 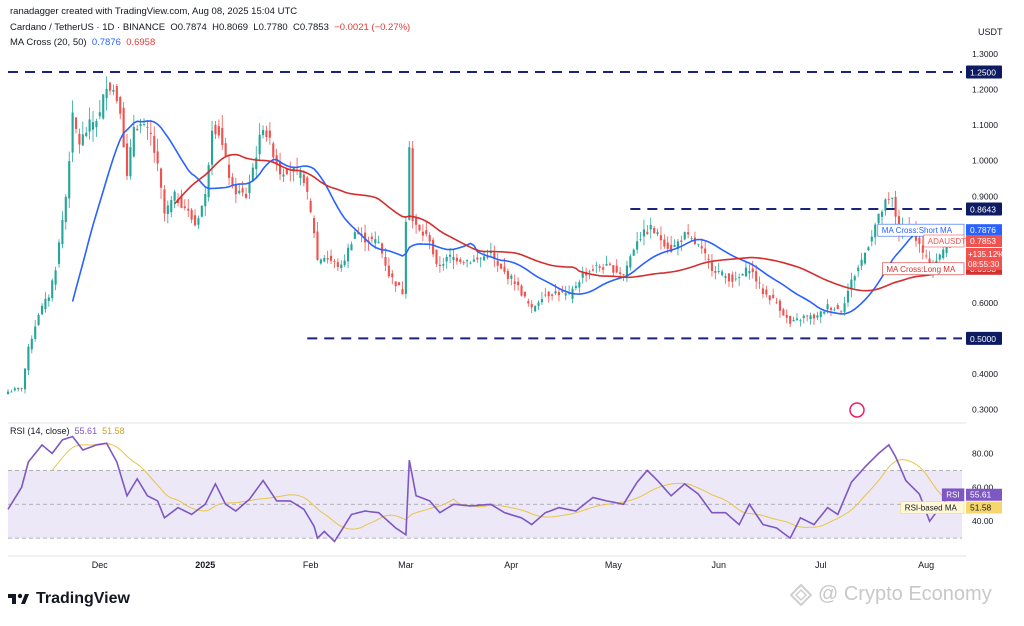 I want to click on ma-short-value: 0.7876, so click(x=106, y=42).